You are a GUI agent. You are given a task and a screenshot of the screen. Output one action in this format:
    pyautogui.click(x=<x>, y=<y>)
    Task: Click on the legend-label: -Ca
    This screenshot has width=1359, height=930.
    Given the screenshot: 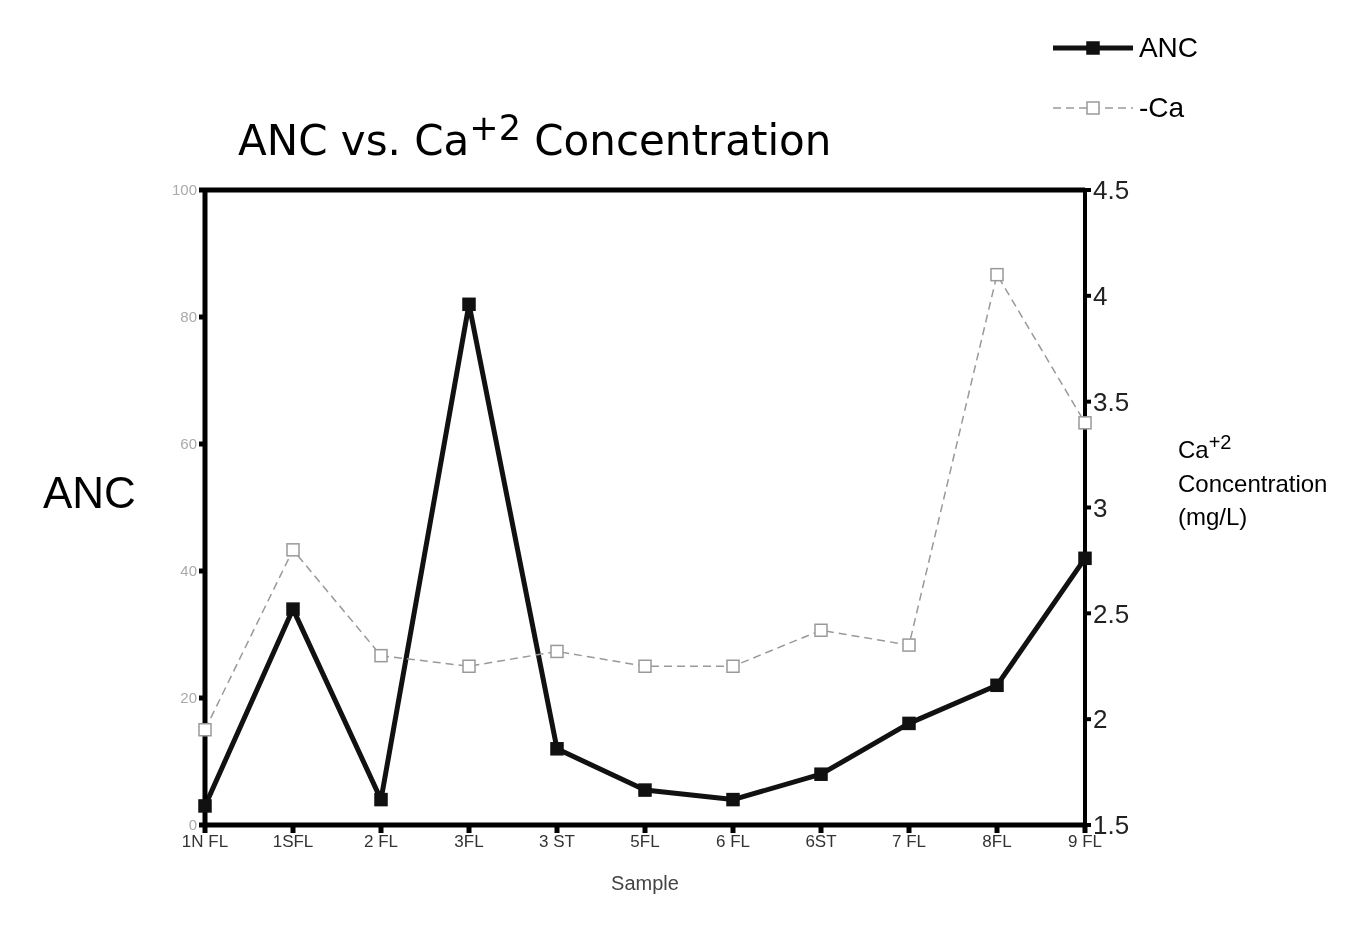 What is the action you would take?
    pyautogui.click(x=1161, y=108)
    